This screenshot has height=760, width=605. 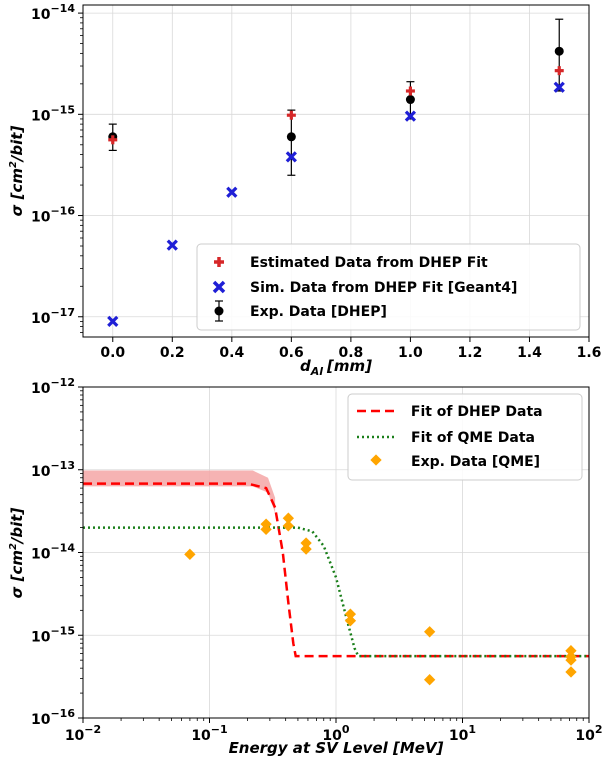 What do you see at coordinates (209, 733) in the screenshot?
I see `bottom-x-tick-label: 10⁻¹` at bounding box center [209, 733].